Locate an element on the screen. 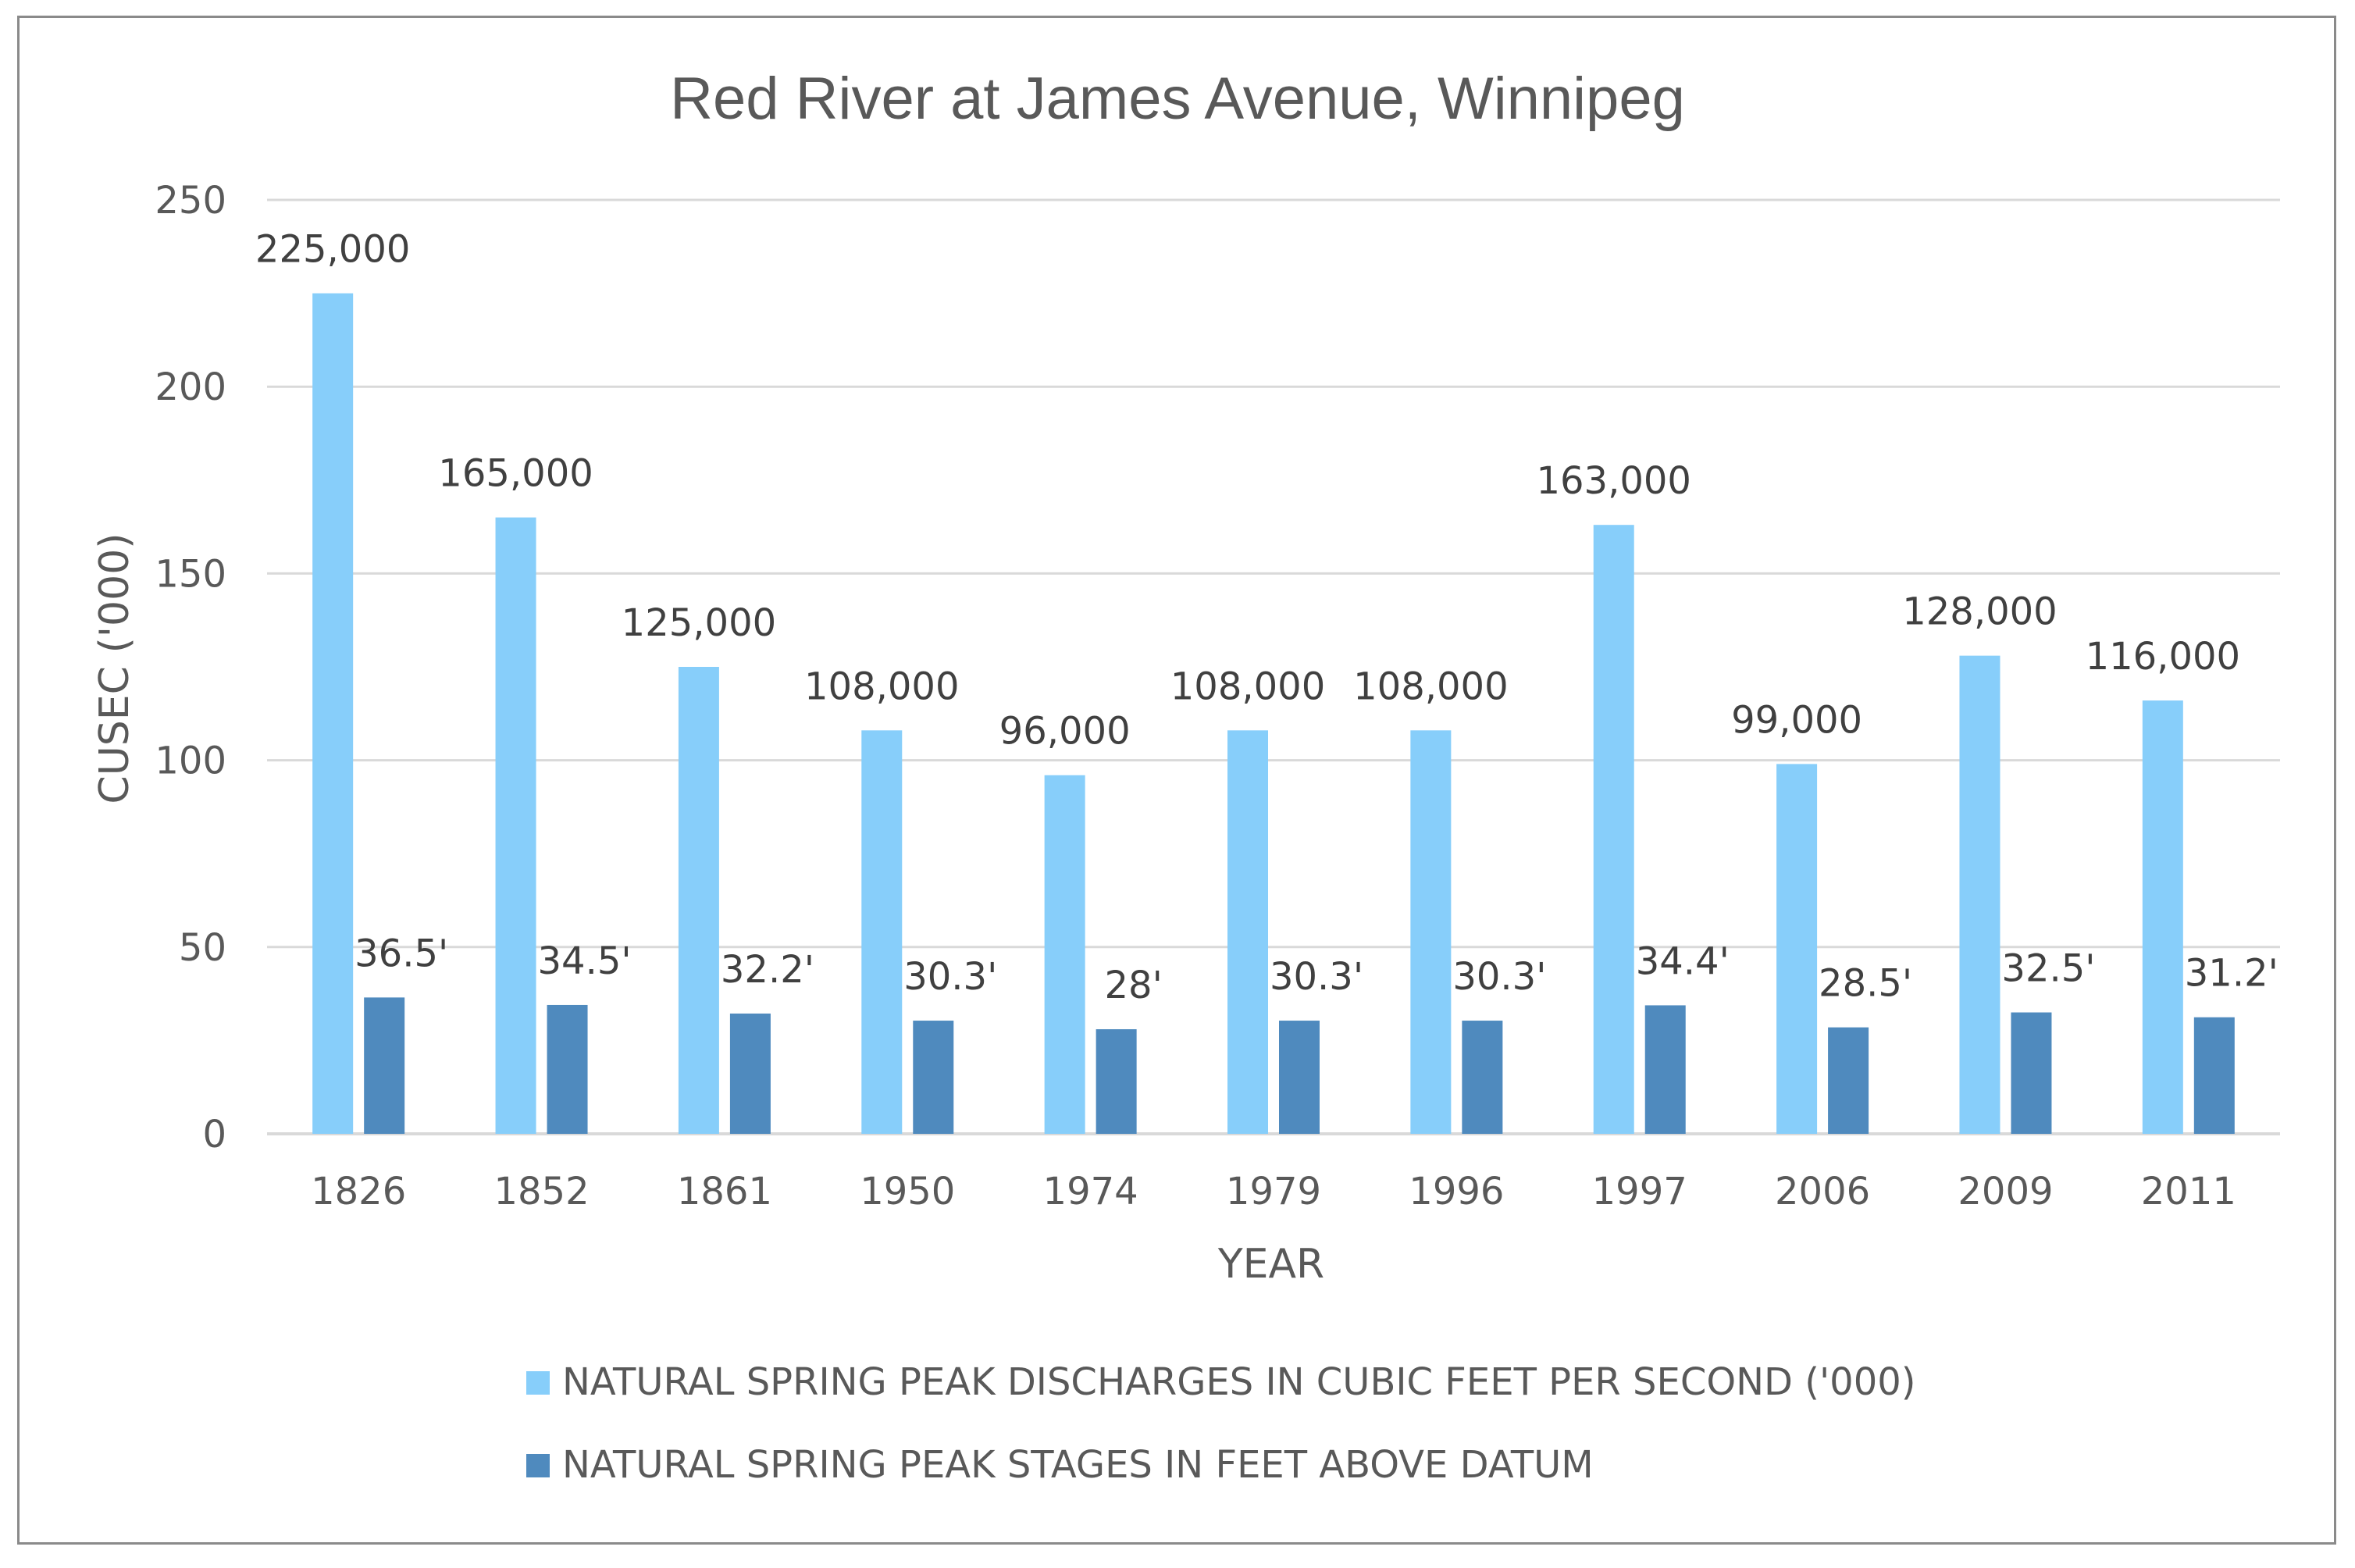  x-tick-label: 2006 is located at coordinates (1822, 1191).